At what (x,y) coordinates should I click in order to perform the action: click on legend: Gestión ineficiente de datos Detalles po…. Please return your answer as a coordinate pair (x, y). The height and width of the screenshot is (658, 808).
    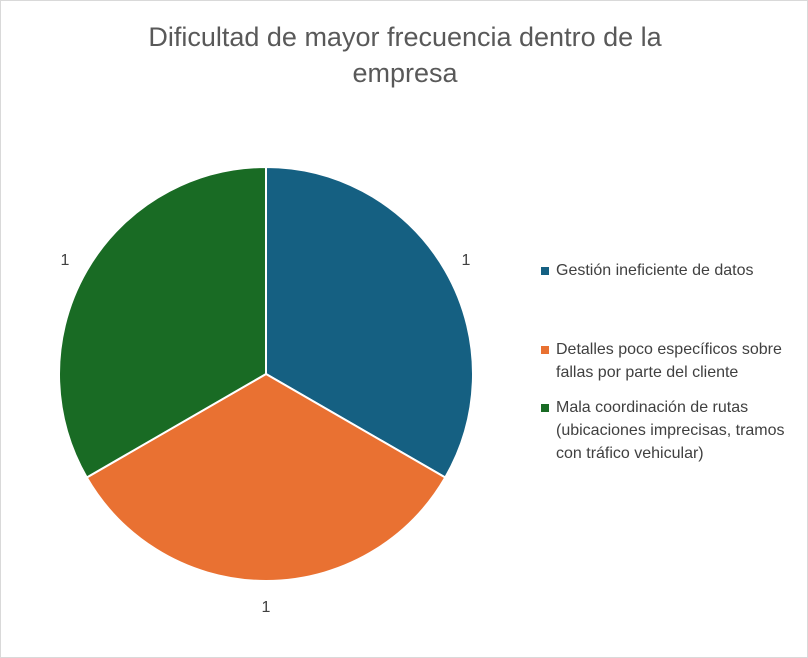
    Looking at the image, I should click on (671, 362).